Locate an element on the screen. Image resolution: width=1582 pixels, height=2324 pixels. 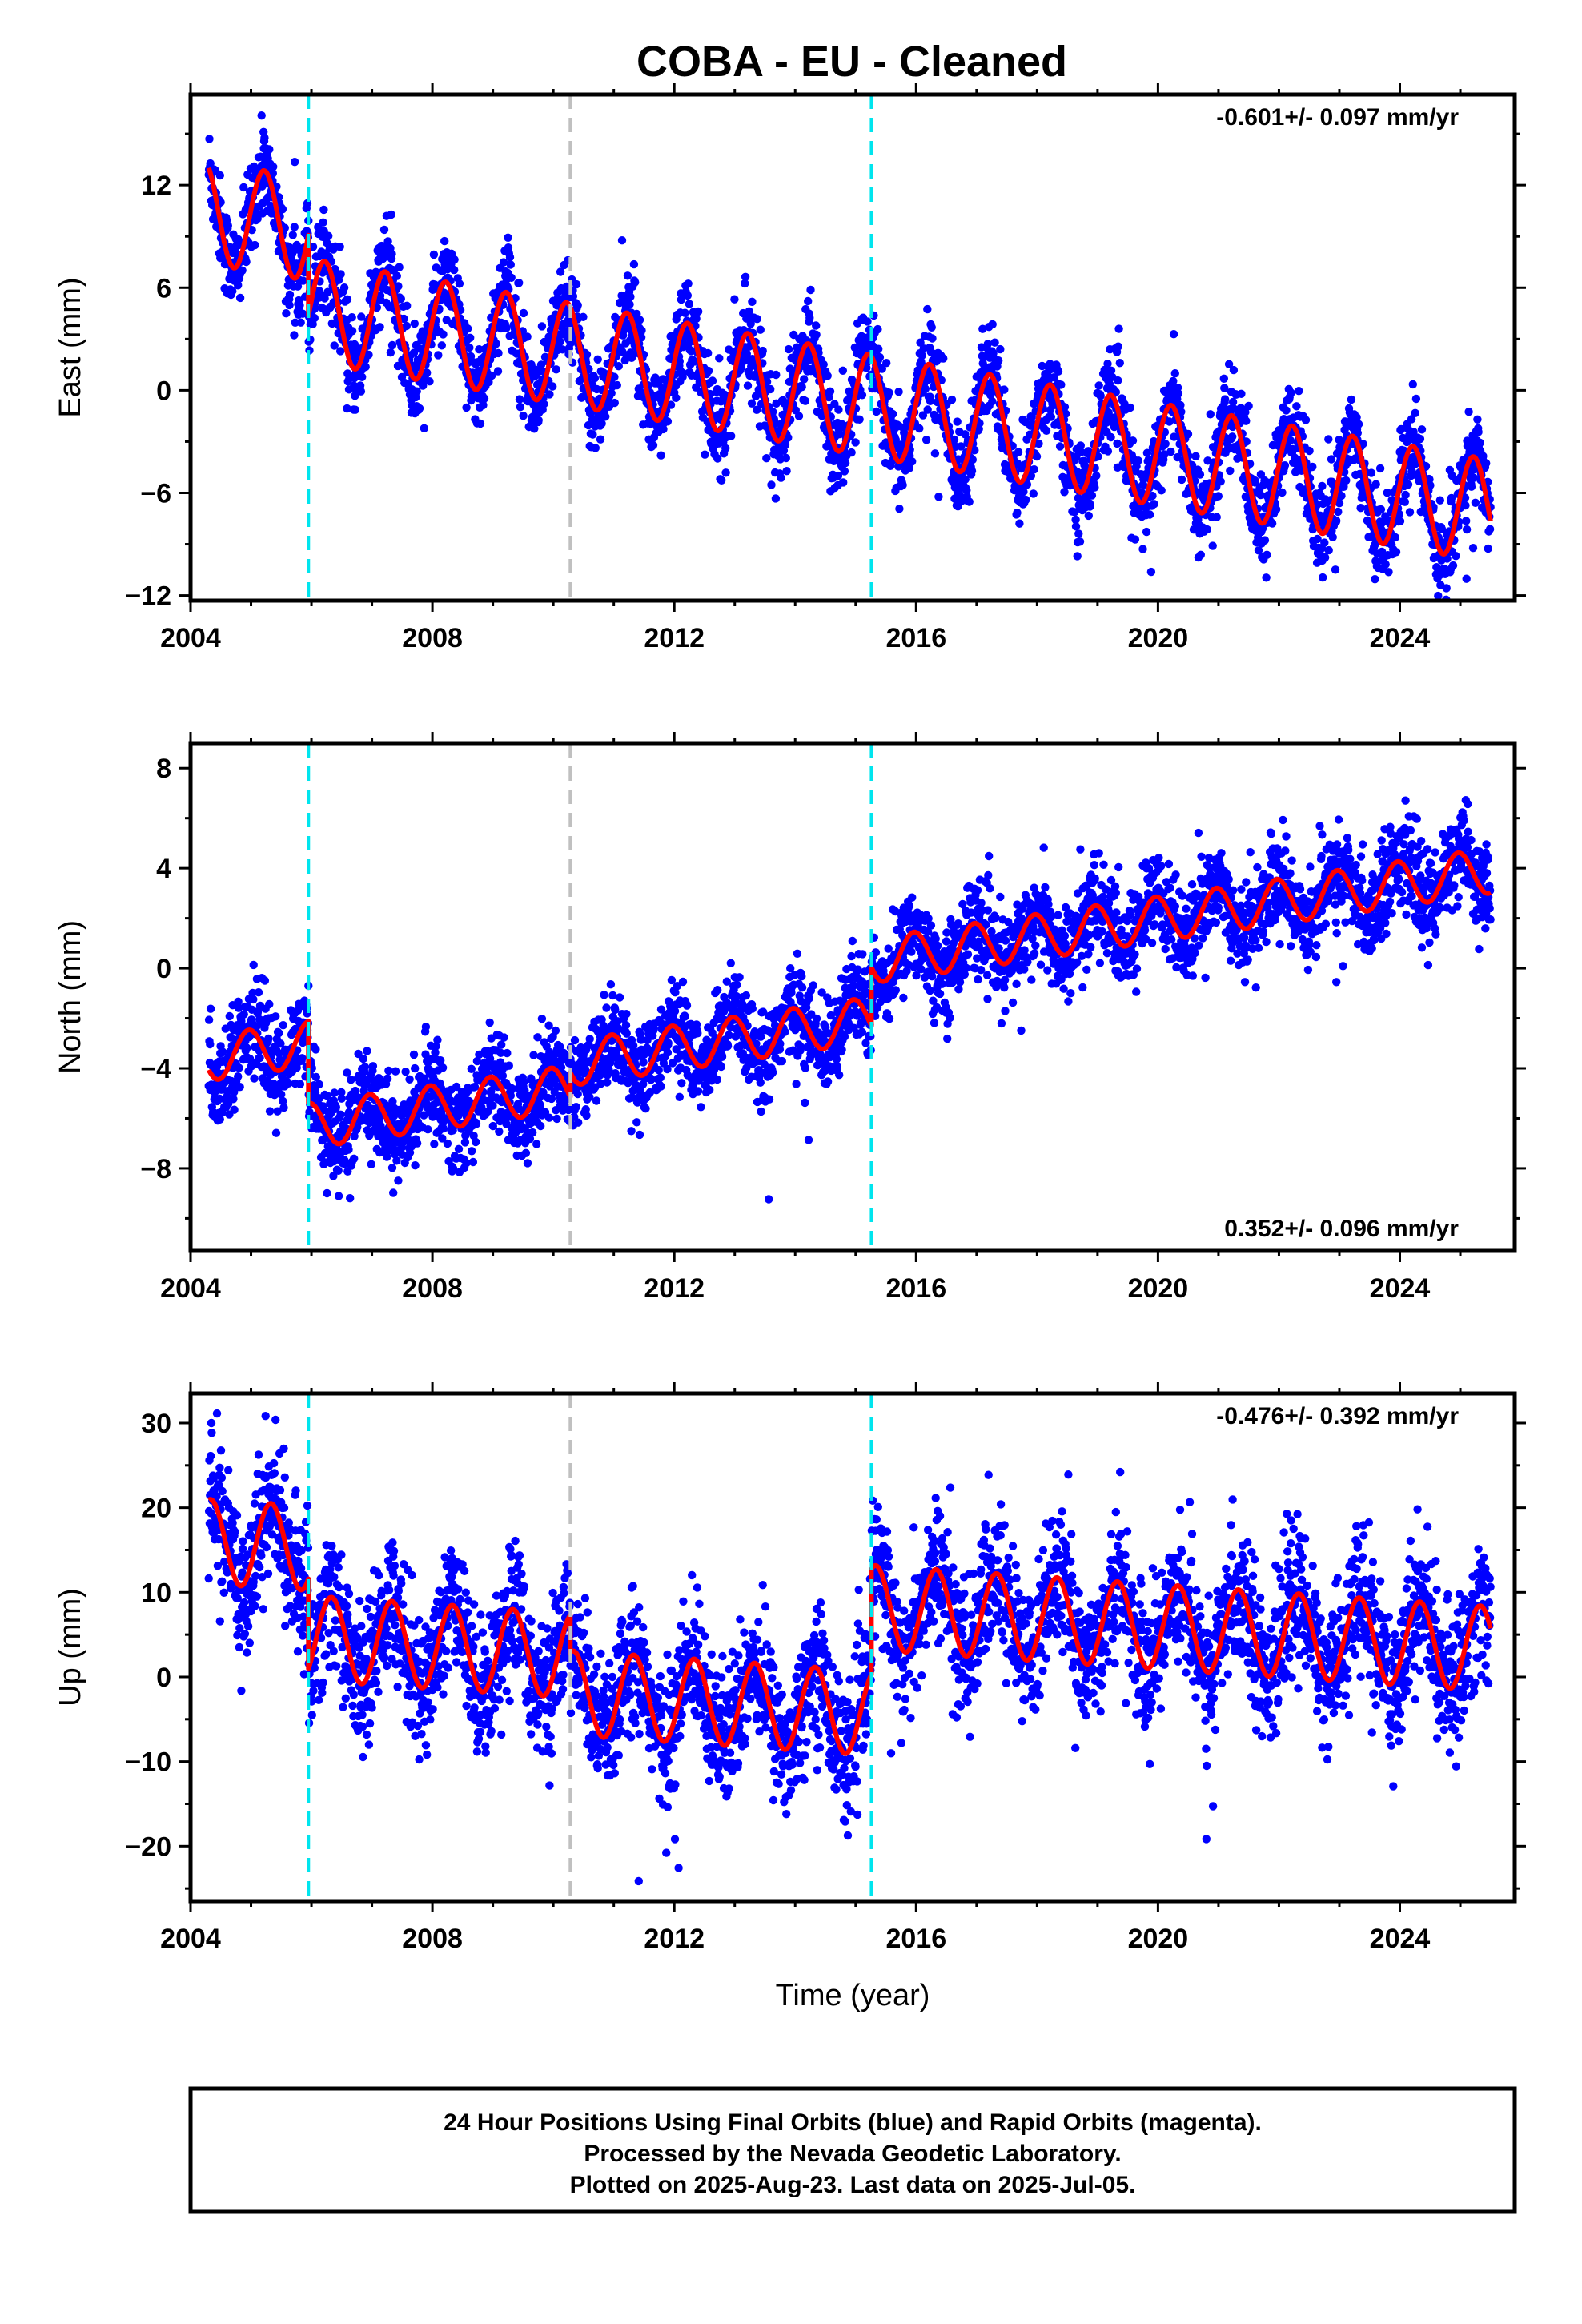
x-tick-label: 2016 is located at coordinates (915, 638).